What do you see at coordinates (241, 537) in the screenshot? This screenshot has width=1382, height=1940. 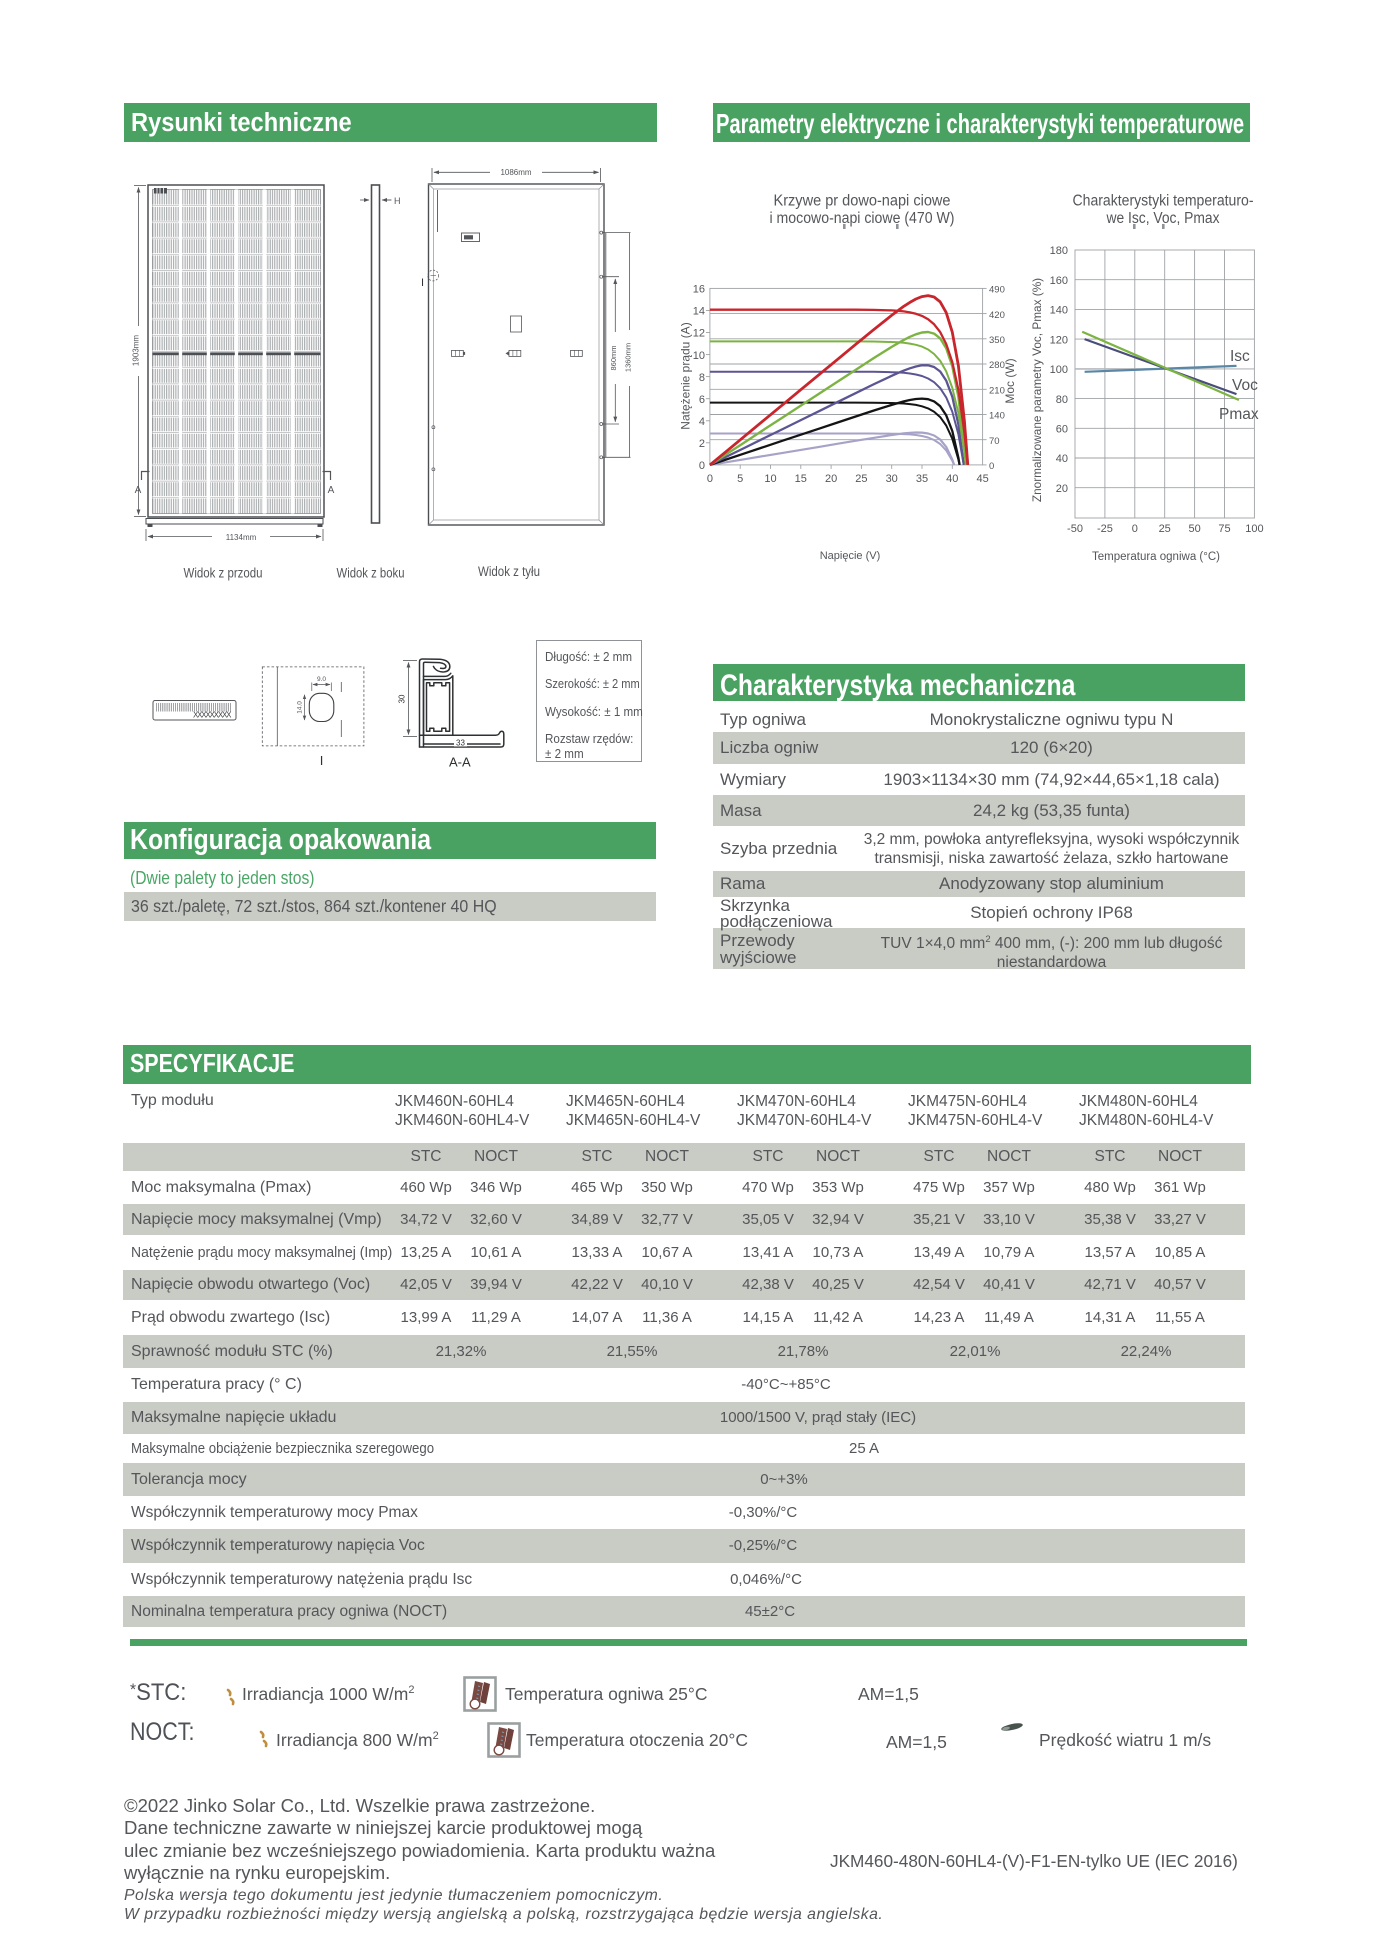 I see `svg-text: 1134mm` at bounding box center [241, 537].